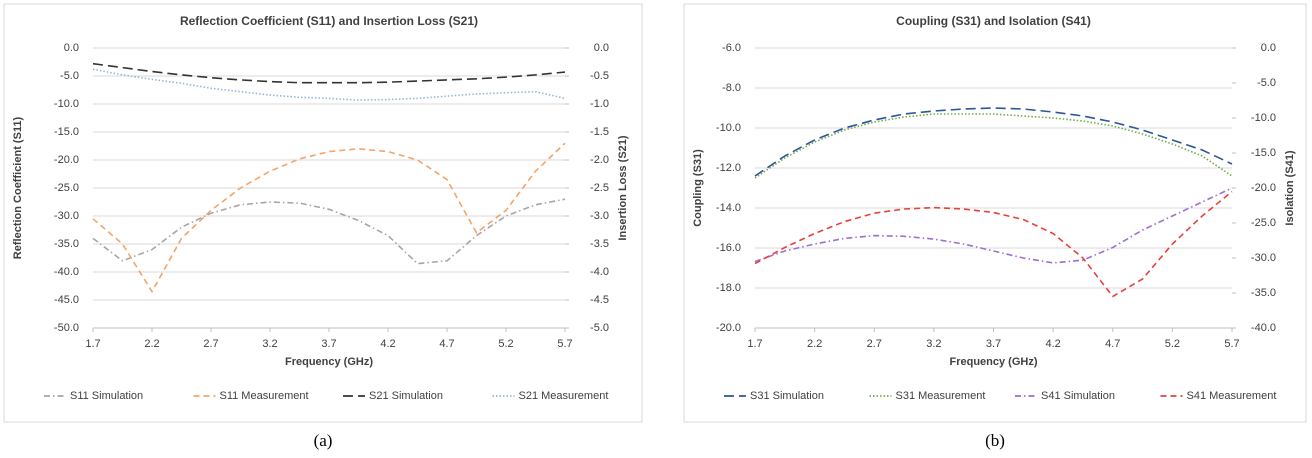 This screenshot has height=458, width=1312. Describe the element at coordinates (1263, 258) in the screenshot. I see `y2-tick-label: -30.0` at that location.